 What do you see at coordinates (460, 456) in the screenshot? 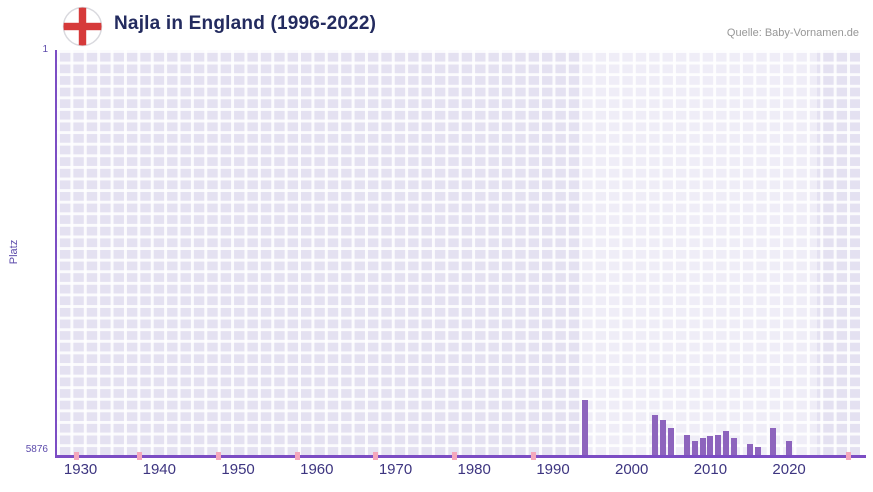
I see `x-axis-line` at bounding box center [460, 456].